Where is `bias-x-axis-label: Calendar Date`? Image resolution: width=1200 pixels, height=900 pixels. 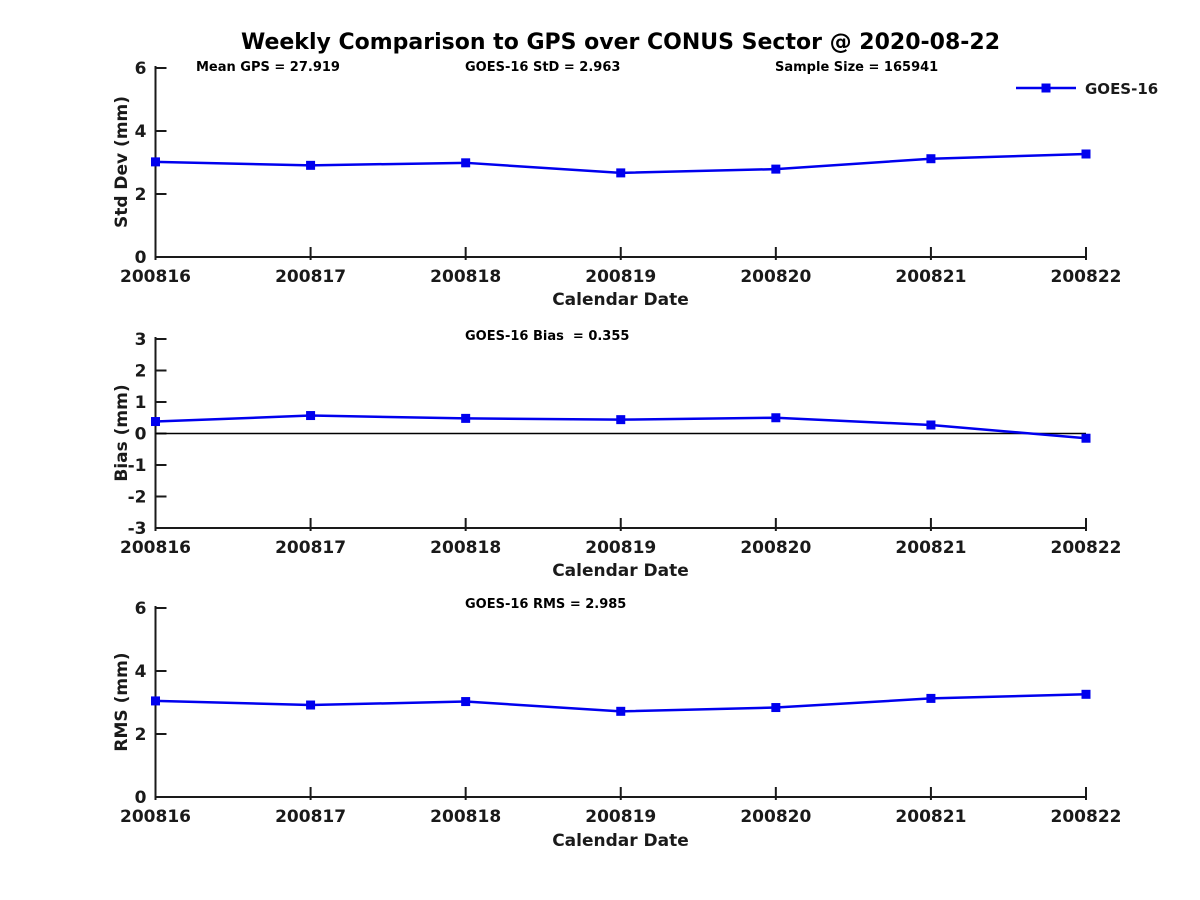
bias-x-axis-label: Calendar Date is located at coordinates (620, 571).